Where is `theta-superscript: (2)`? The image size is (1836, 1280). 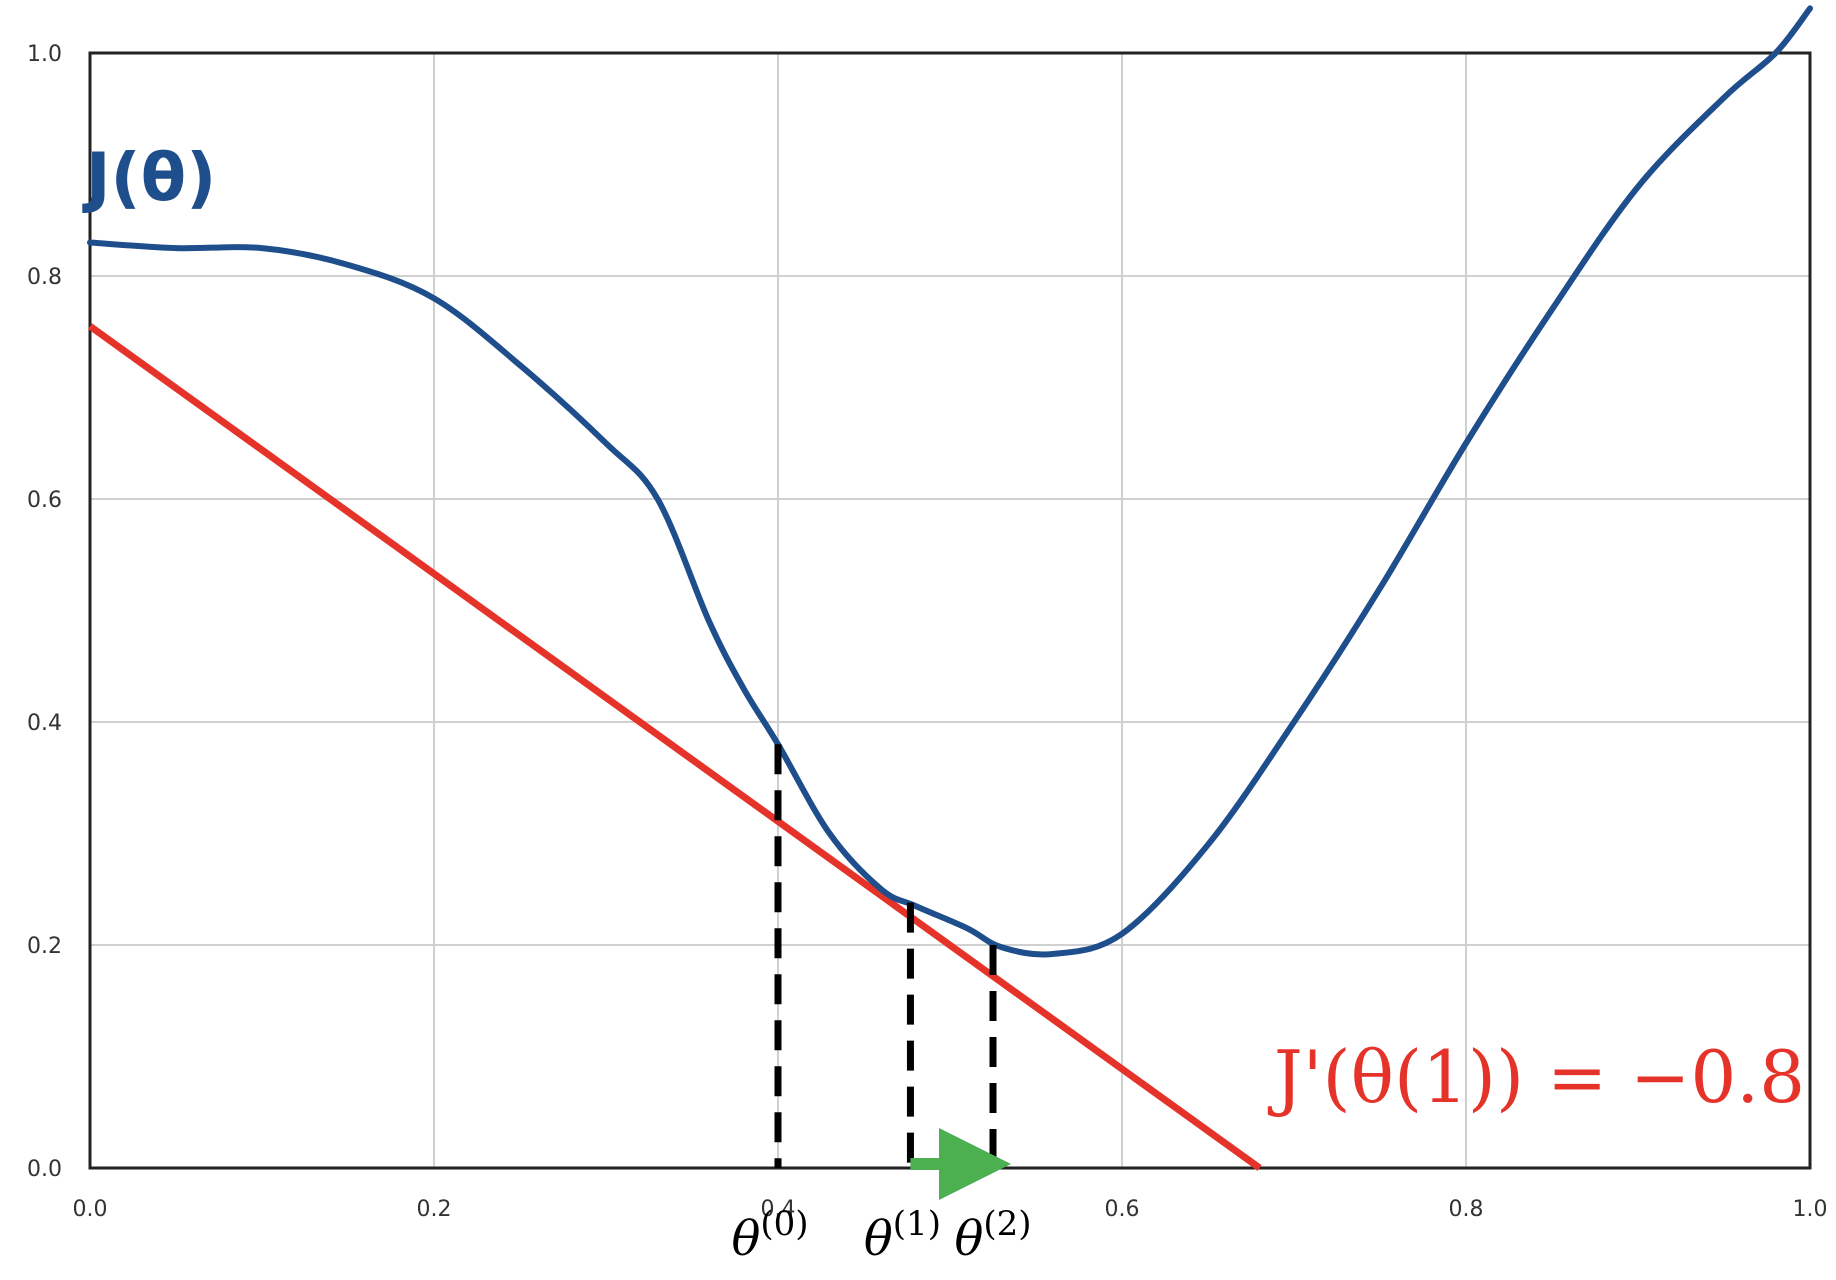
theta-superscript: (2) is located at coordinates (1007, 1224).